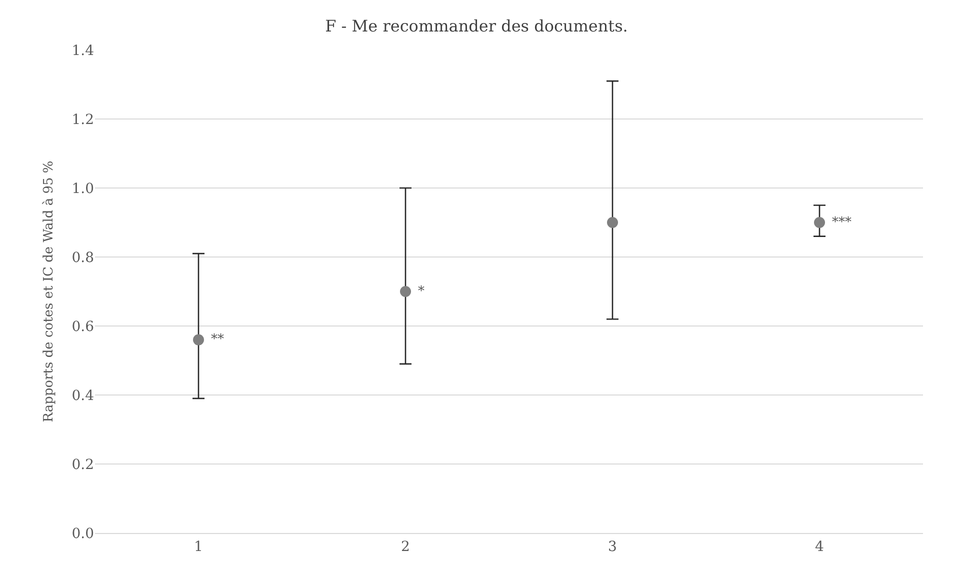  I want to click on y-tick-label: 0.4, so click(83, 396).